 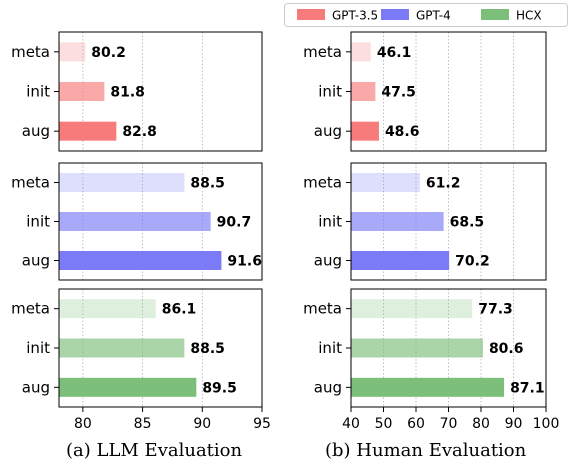 I want to click on value-label: 47.5, so click(x=398, y=93).